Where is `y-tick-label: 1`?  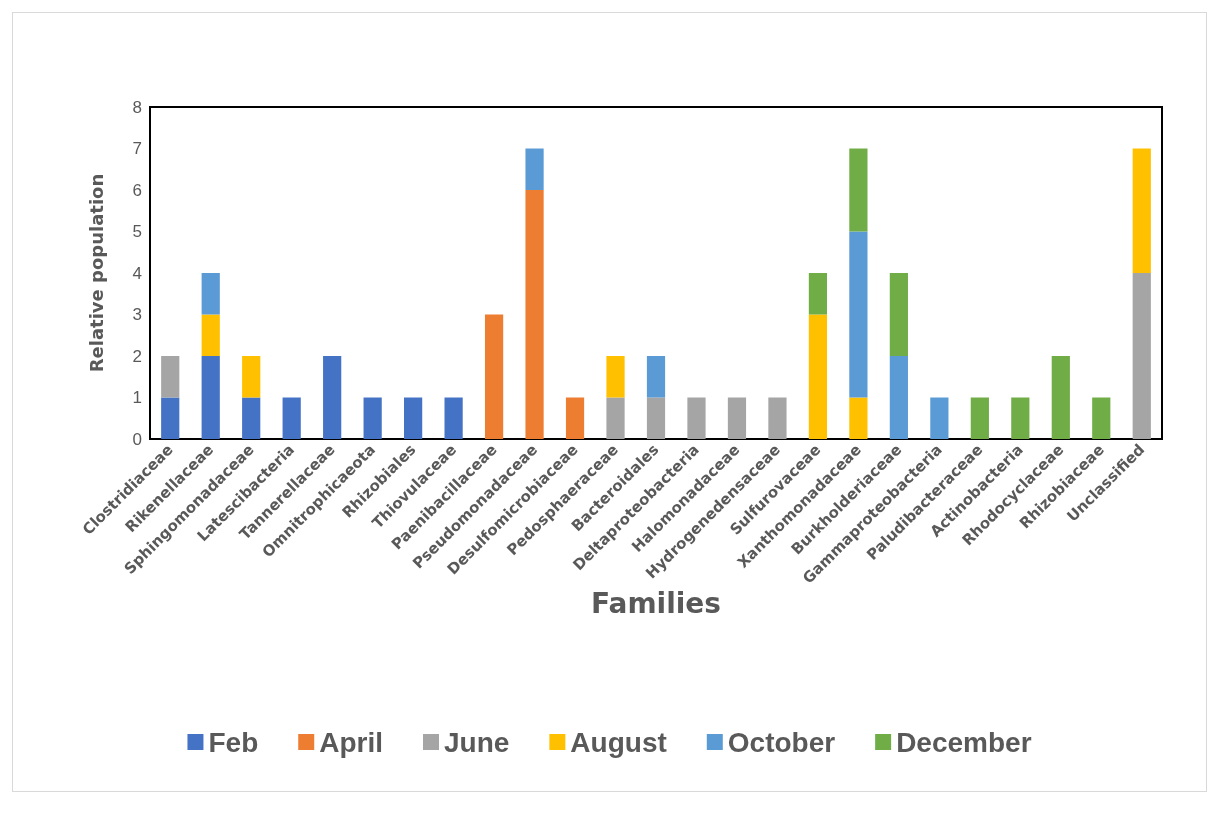
y-tick-label: 1 is located at coordinates (137, 397).